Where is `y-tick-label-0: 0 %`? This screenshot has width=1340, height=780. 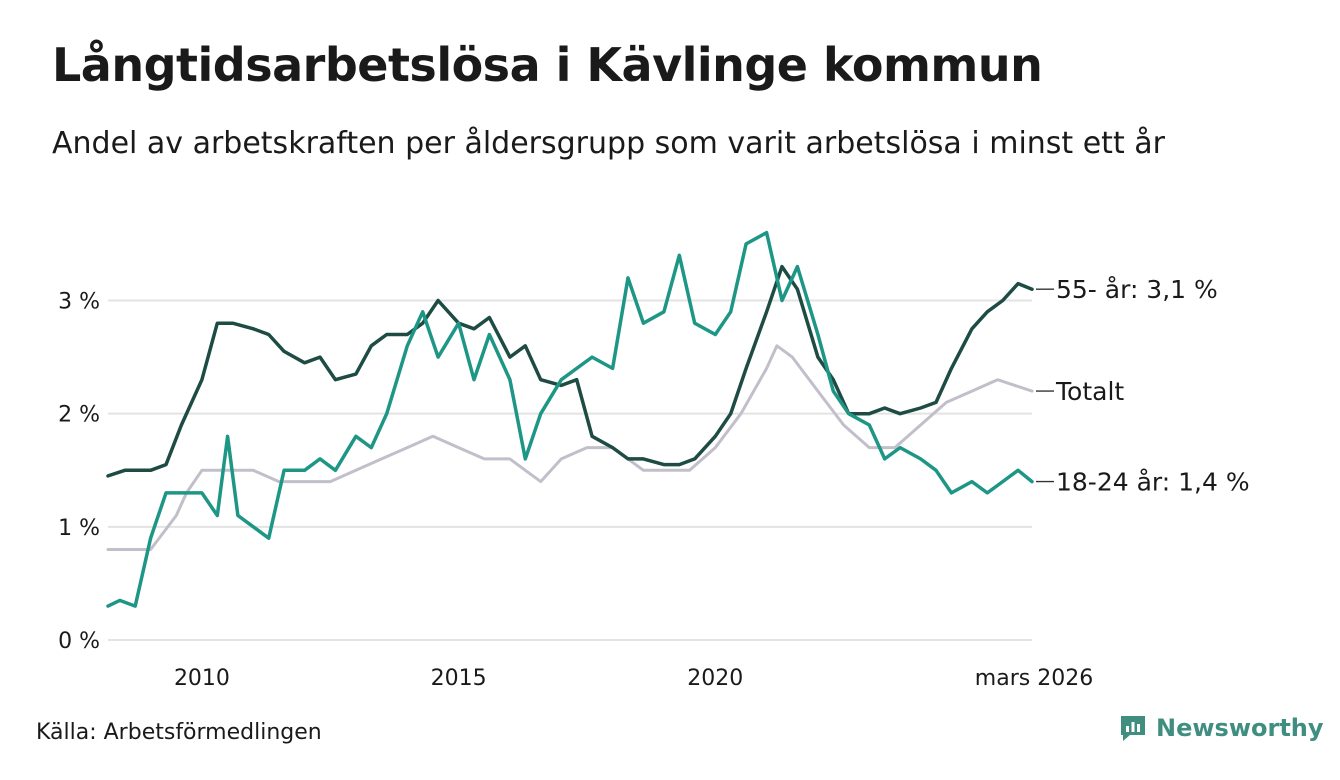
y-tick-label-0: 0 % is located at coordinates (79, 641).